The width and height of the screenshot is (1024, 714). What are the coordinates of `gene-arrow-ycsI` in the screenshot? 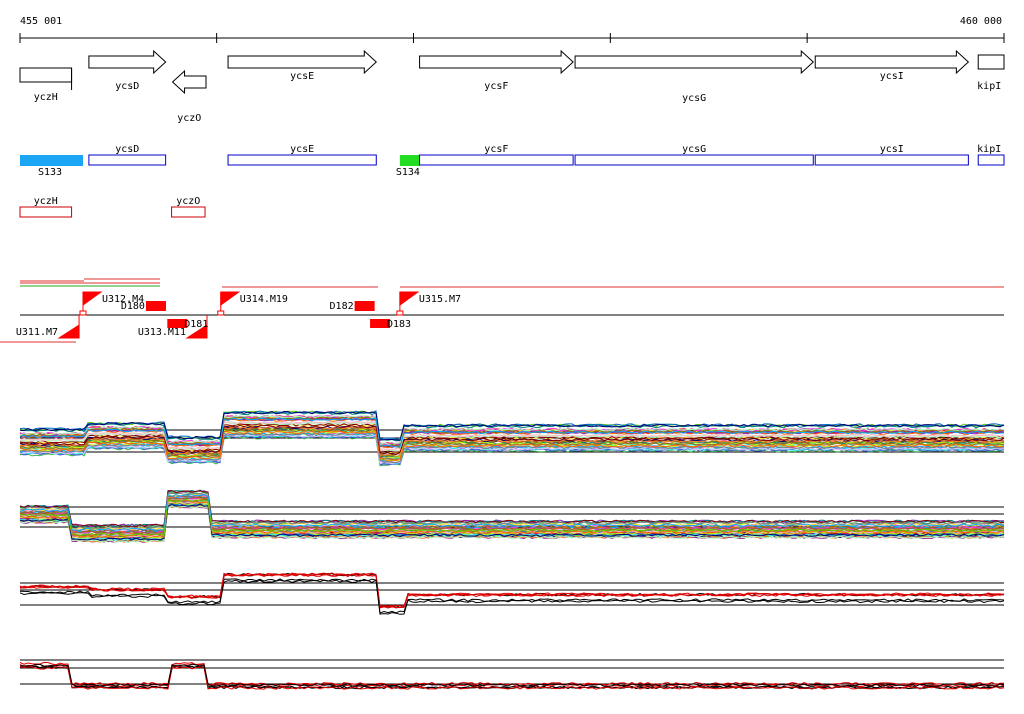 It's located at (892, 62).